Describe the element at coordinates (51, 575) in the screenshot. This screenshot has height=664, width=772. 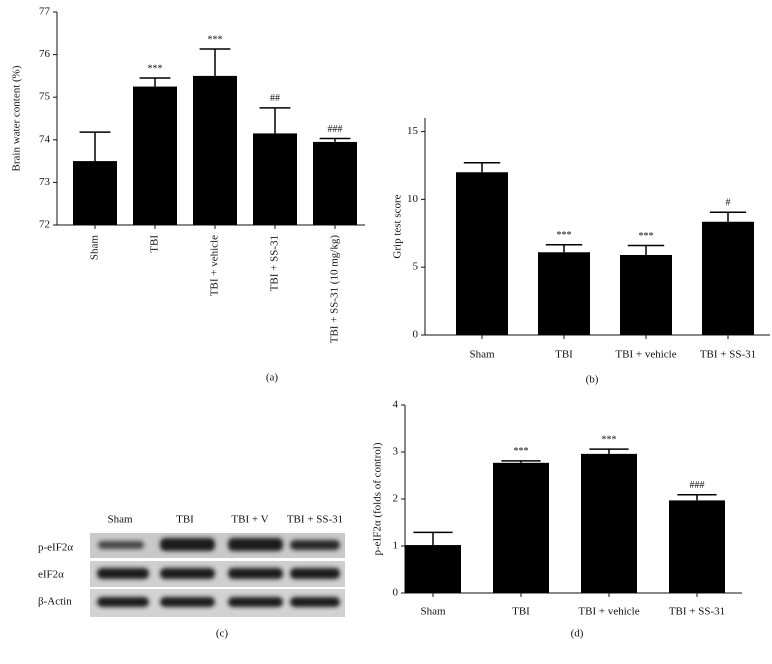
I see `blot-row-label: eIF2α` at that location.